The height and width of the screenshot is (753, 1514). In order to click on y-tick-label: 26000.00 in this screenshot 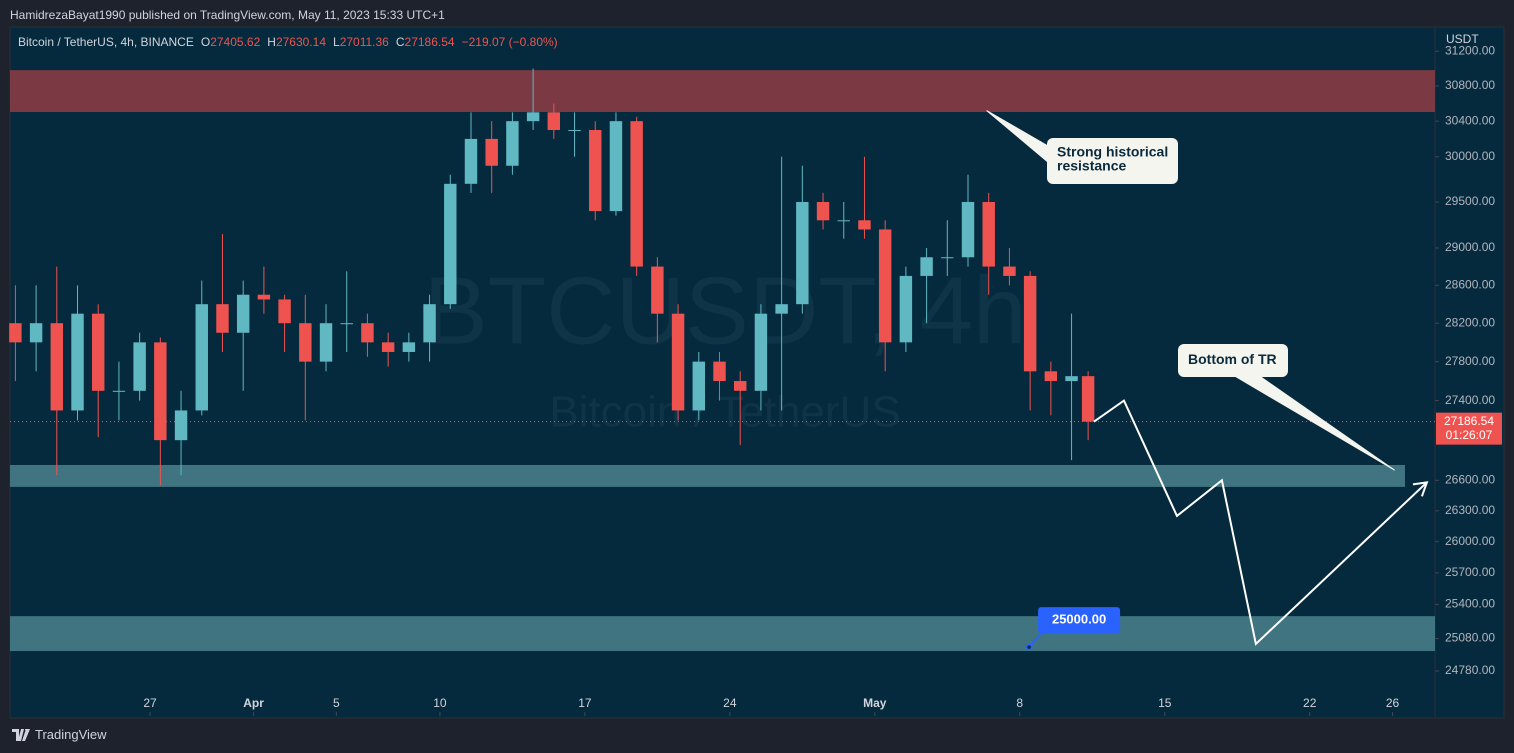, I will do `click(1470, 541)`.